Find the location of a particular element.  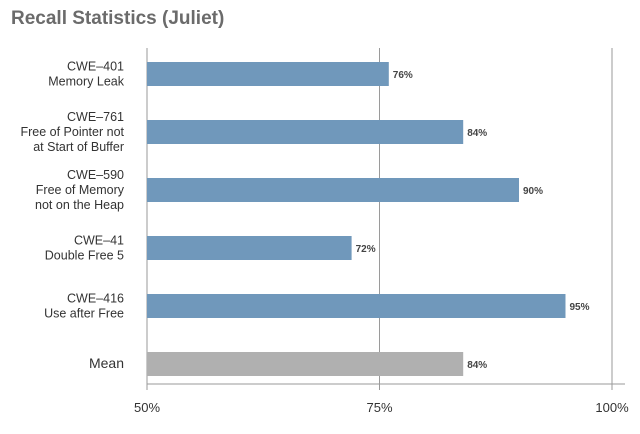

data-label: 90% is located at coordinates (533, 191).